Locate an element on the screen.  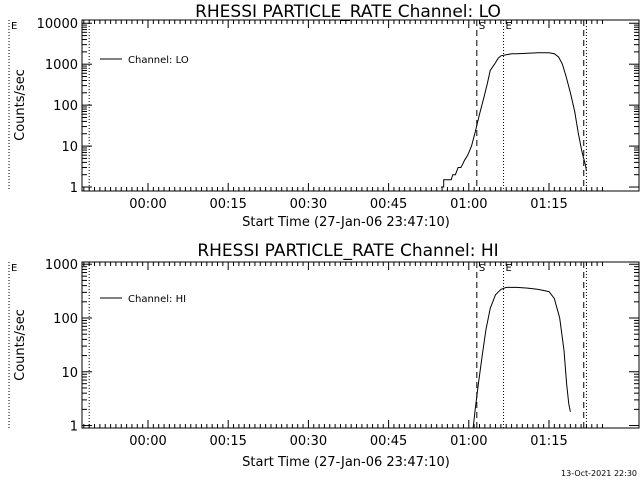
lo-x-tick-label: 00:00 is located at coordinates (147, 204).